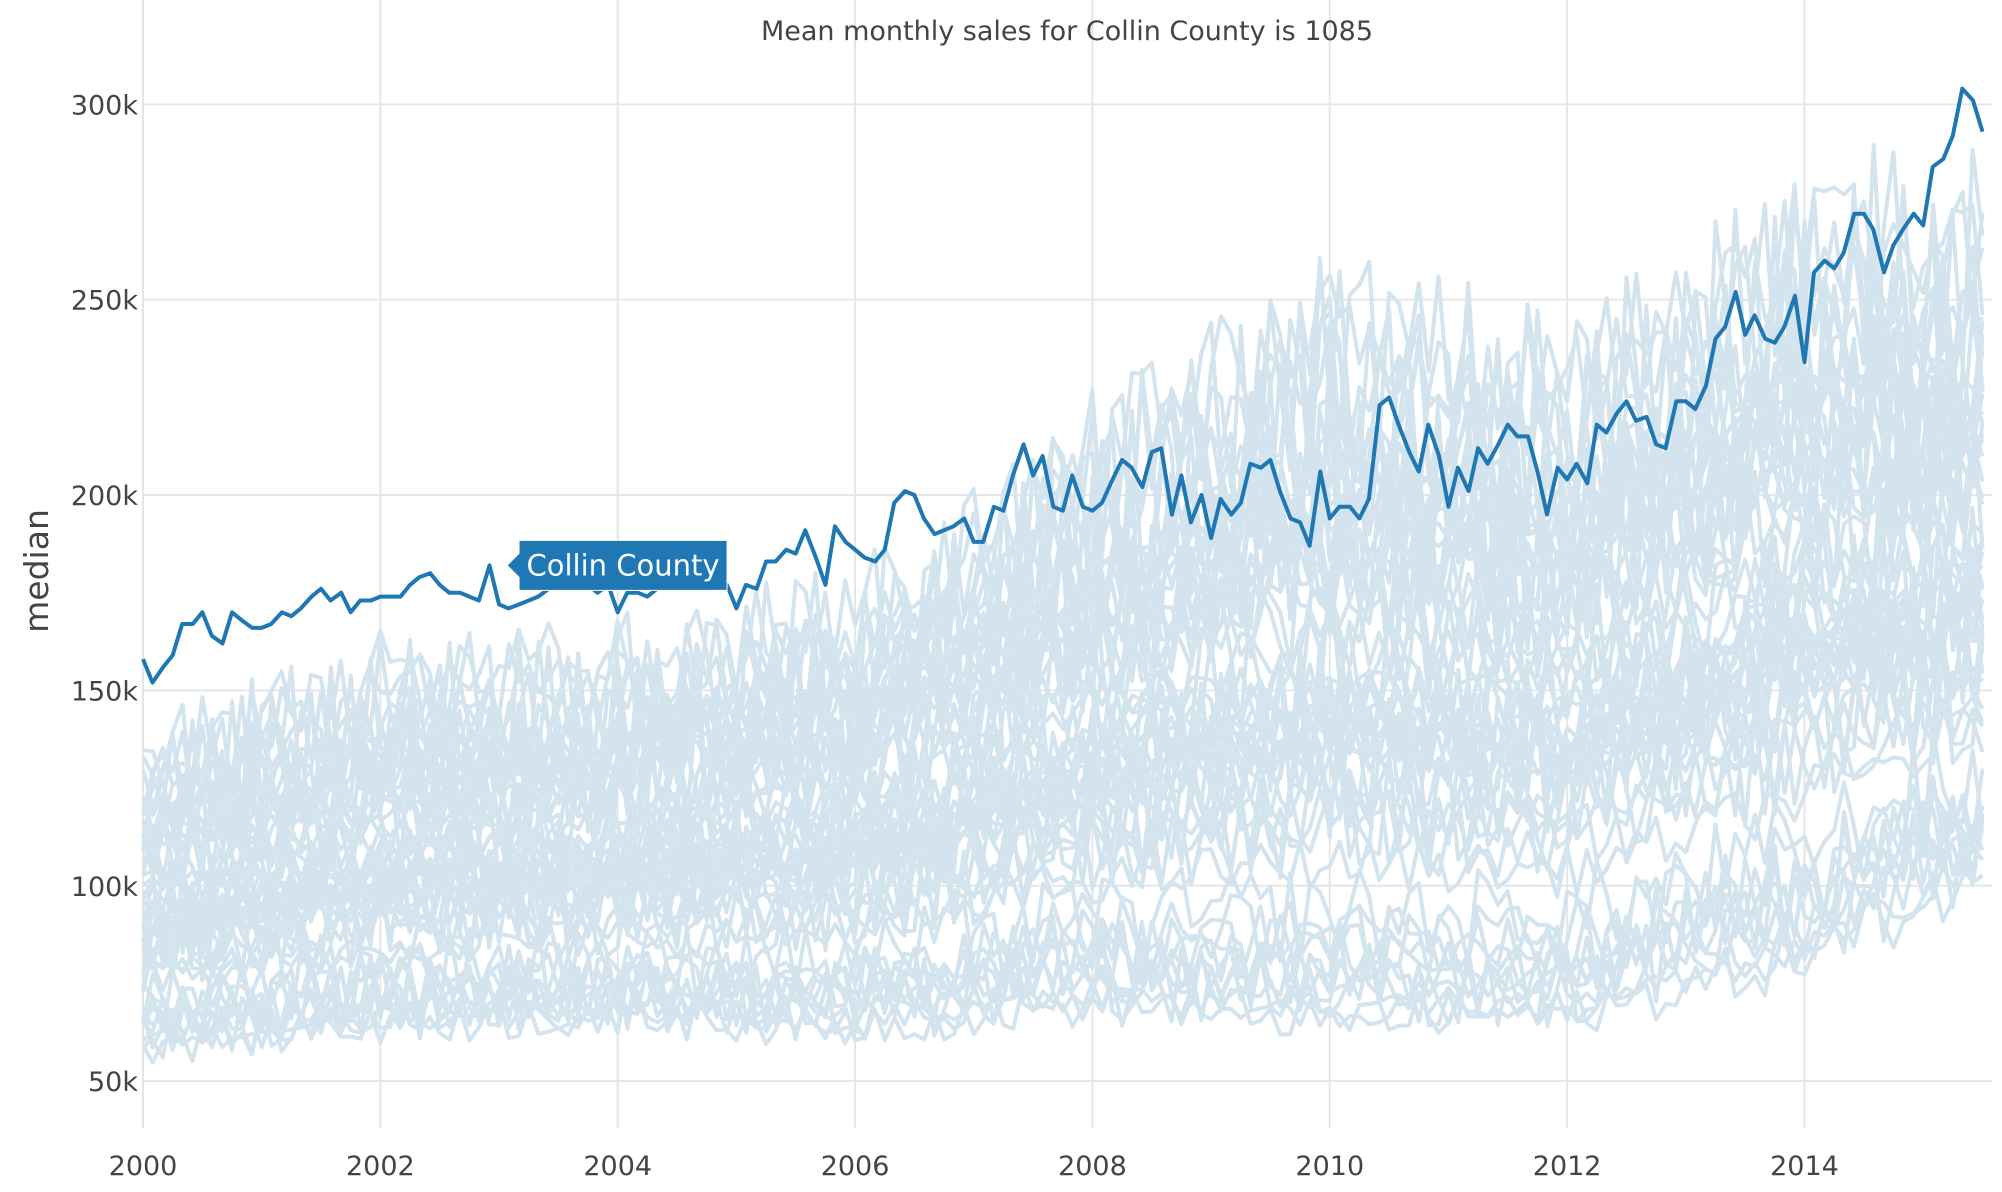  I want to click on x-tick-label: 2012, so click(1567, 1166).